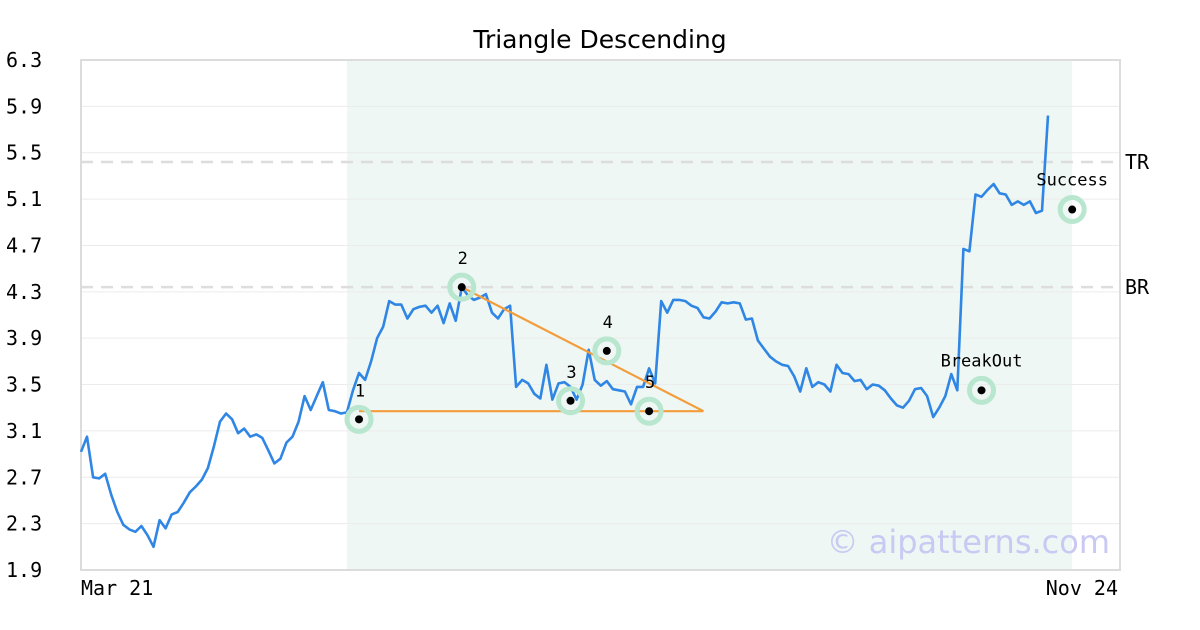 The height and width of the screenshot is (630, 1200). What do you see at coordinates (24, 477) in the screenshot?
I see `y-tick-label: 2.7` at bounding box center [24, 477].